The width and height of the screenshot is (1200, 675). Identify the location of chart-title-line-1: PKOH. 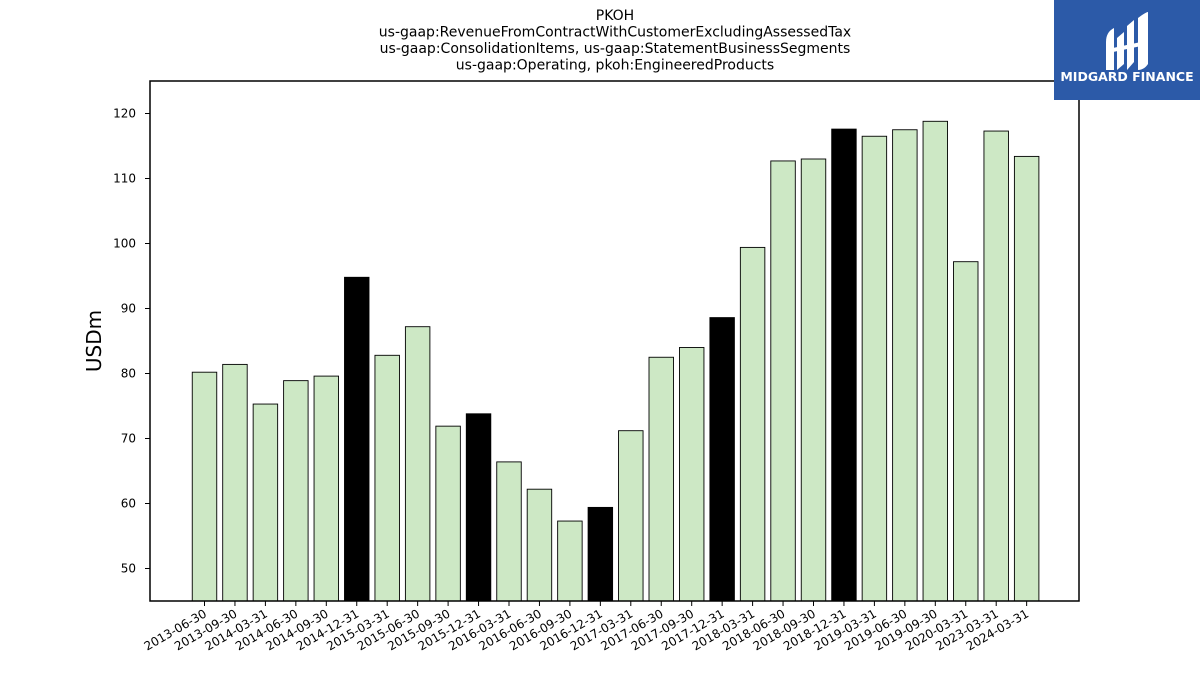
(615, 16).